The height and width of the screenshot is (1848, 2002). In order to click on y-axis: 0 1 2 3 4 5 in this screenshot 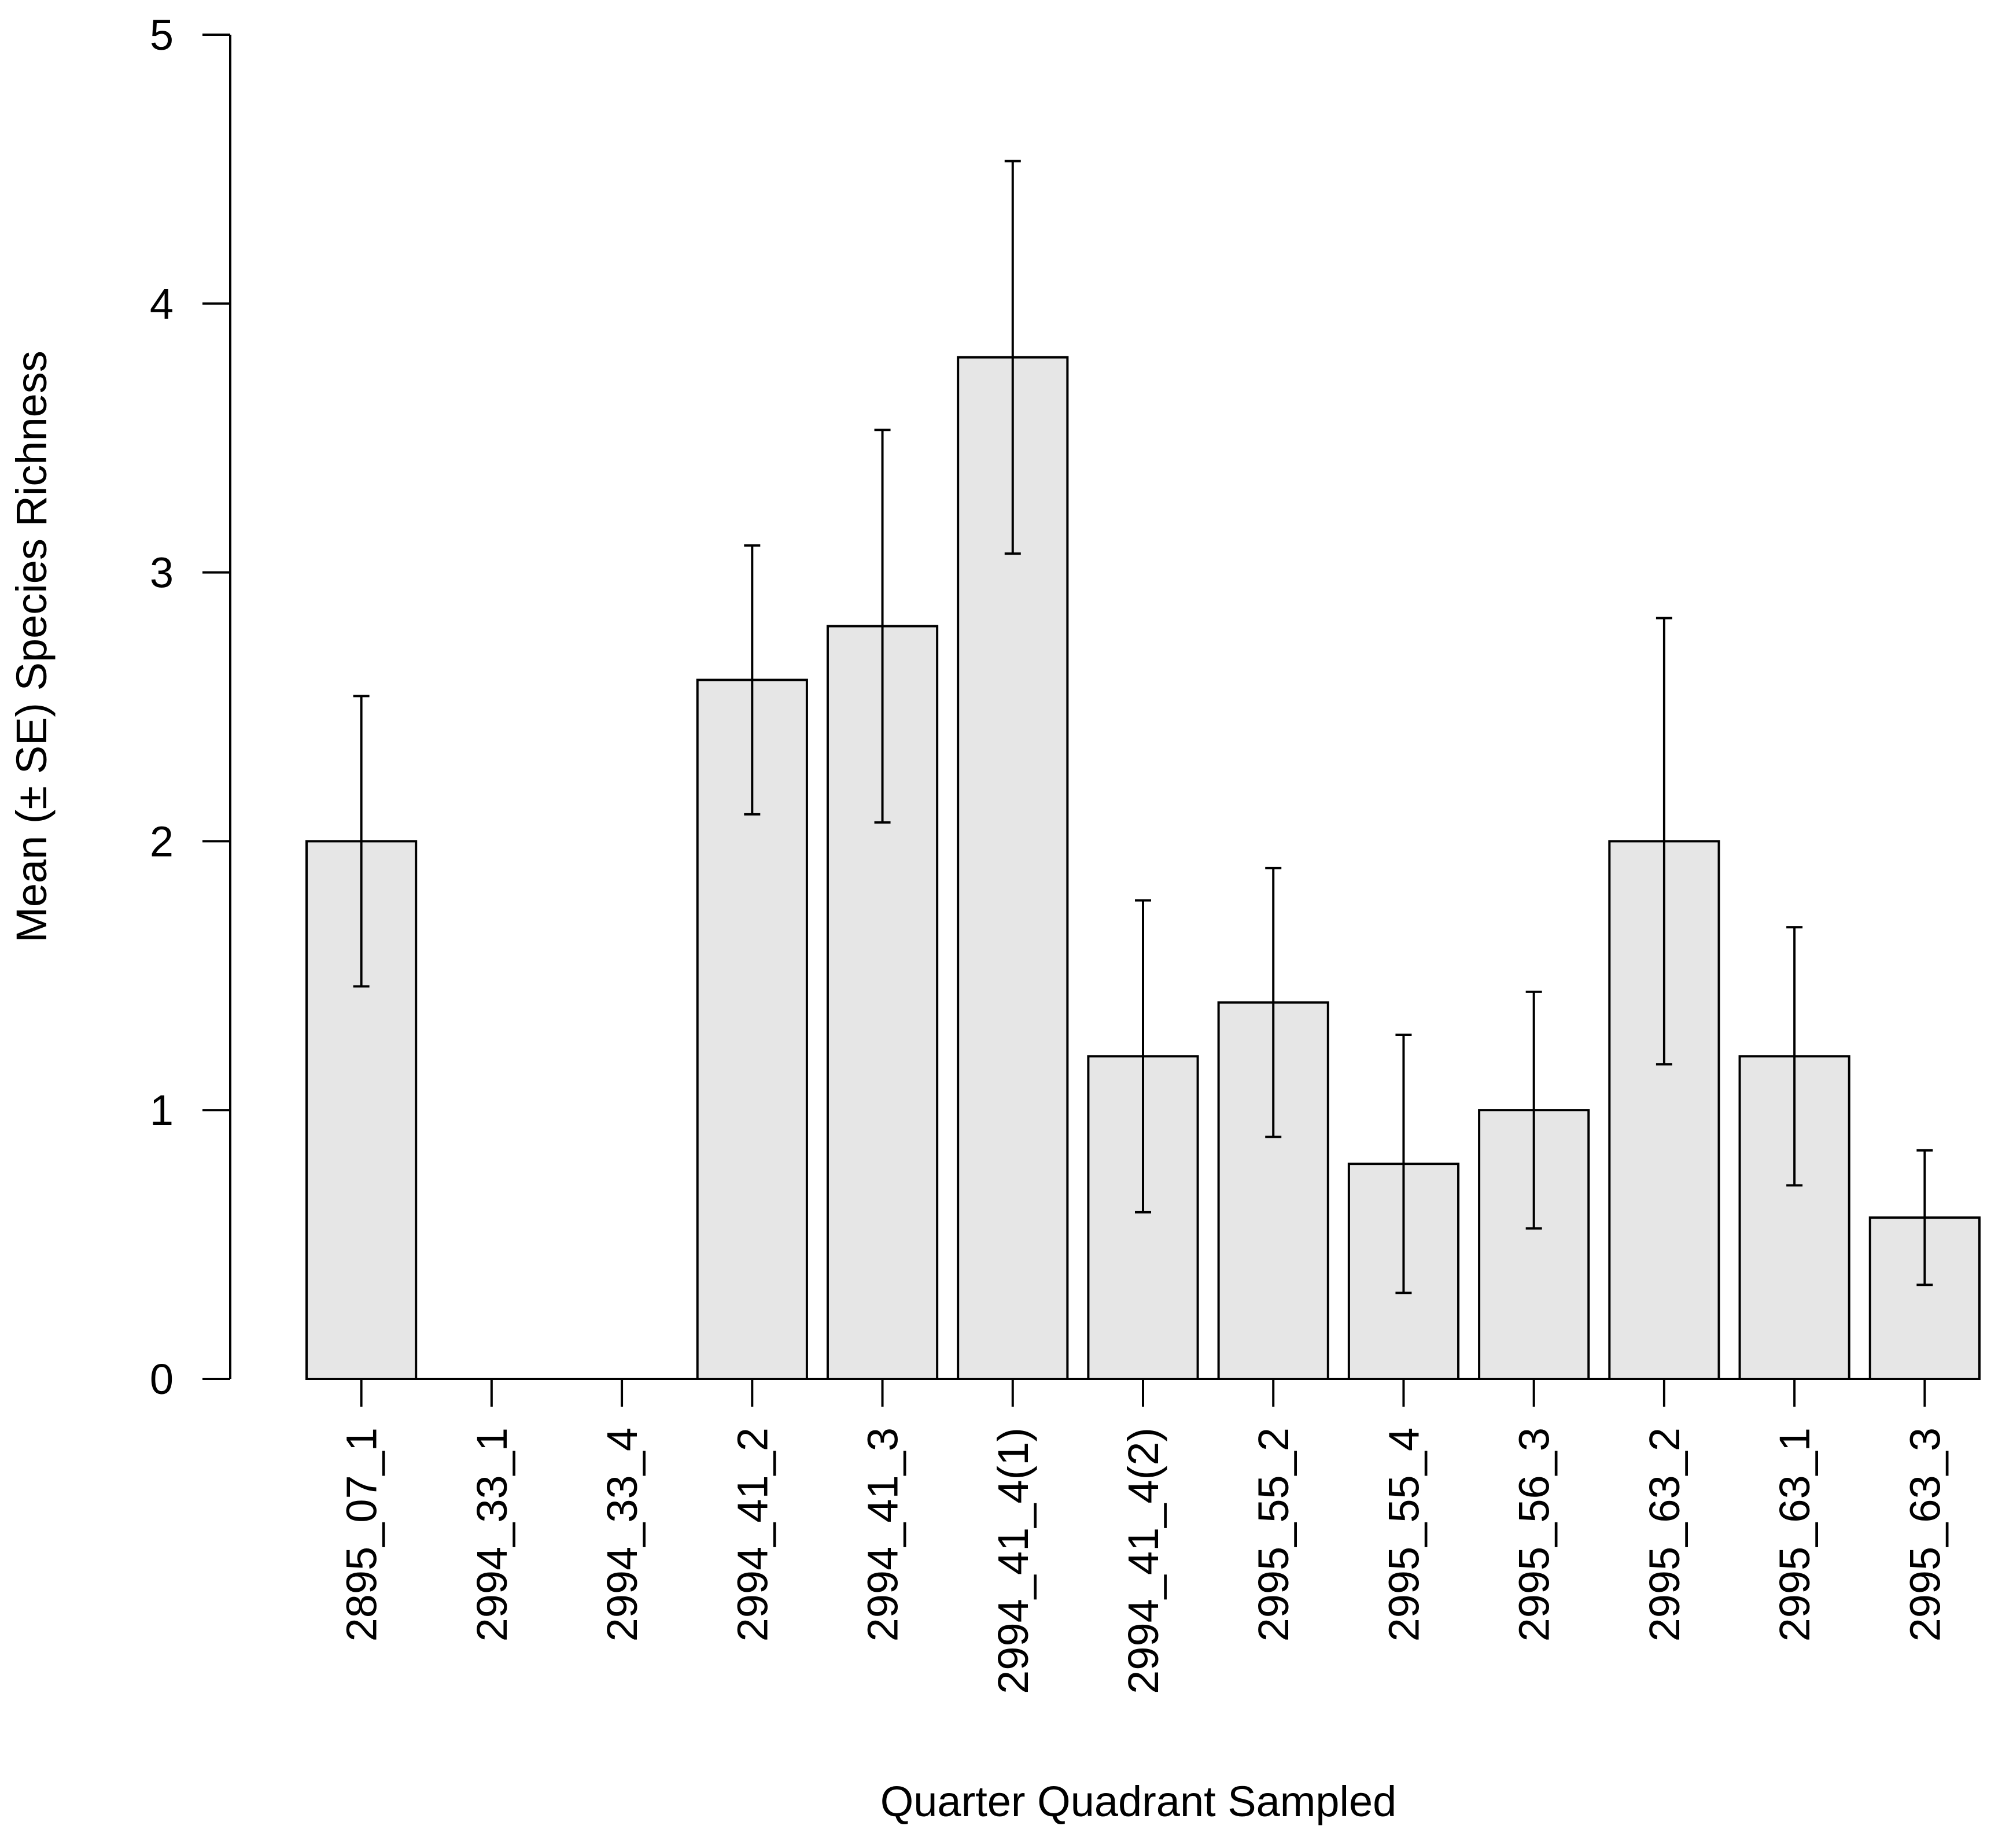, I will do `click(190, 707)`.